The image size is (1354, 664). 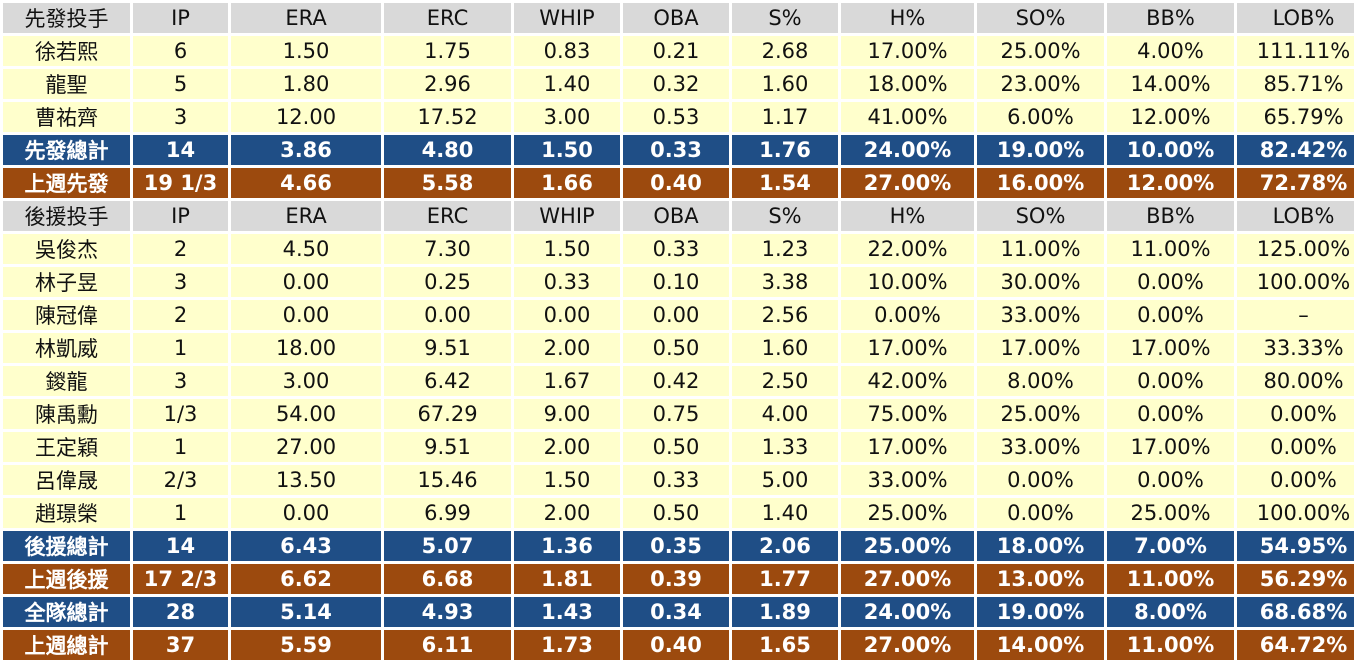 What do you see at coordinates (447, 414) in the screenshot?
I see `stat-erc: 67.29` at bounding box center [447, 414].